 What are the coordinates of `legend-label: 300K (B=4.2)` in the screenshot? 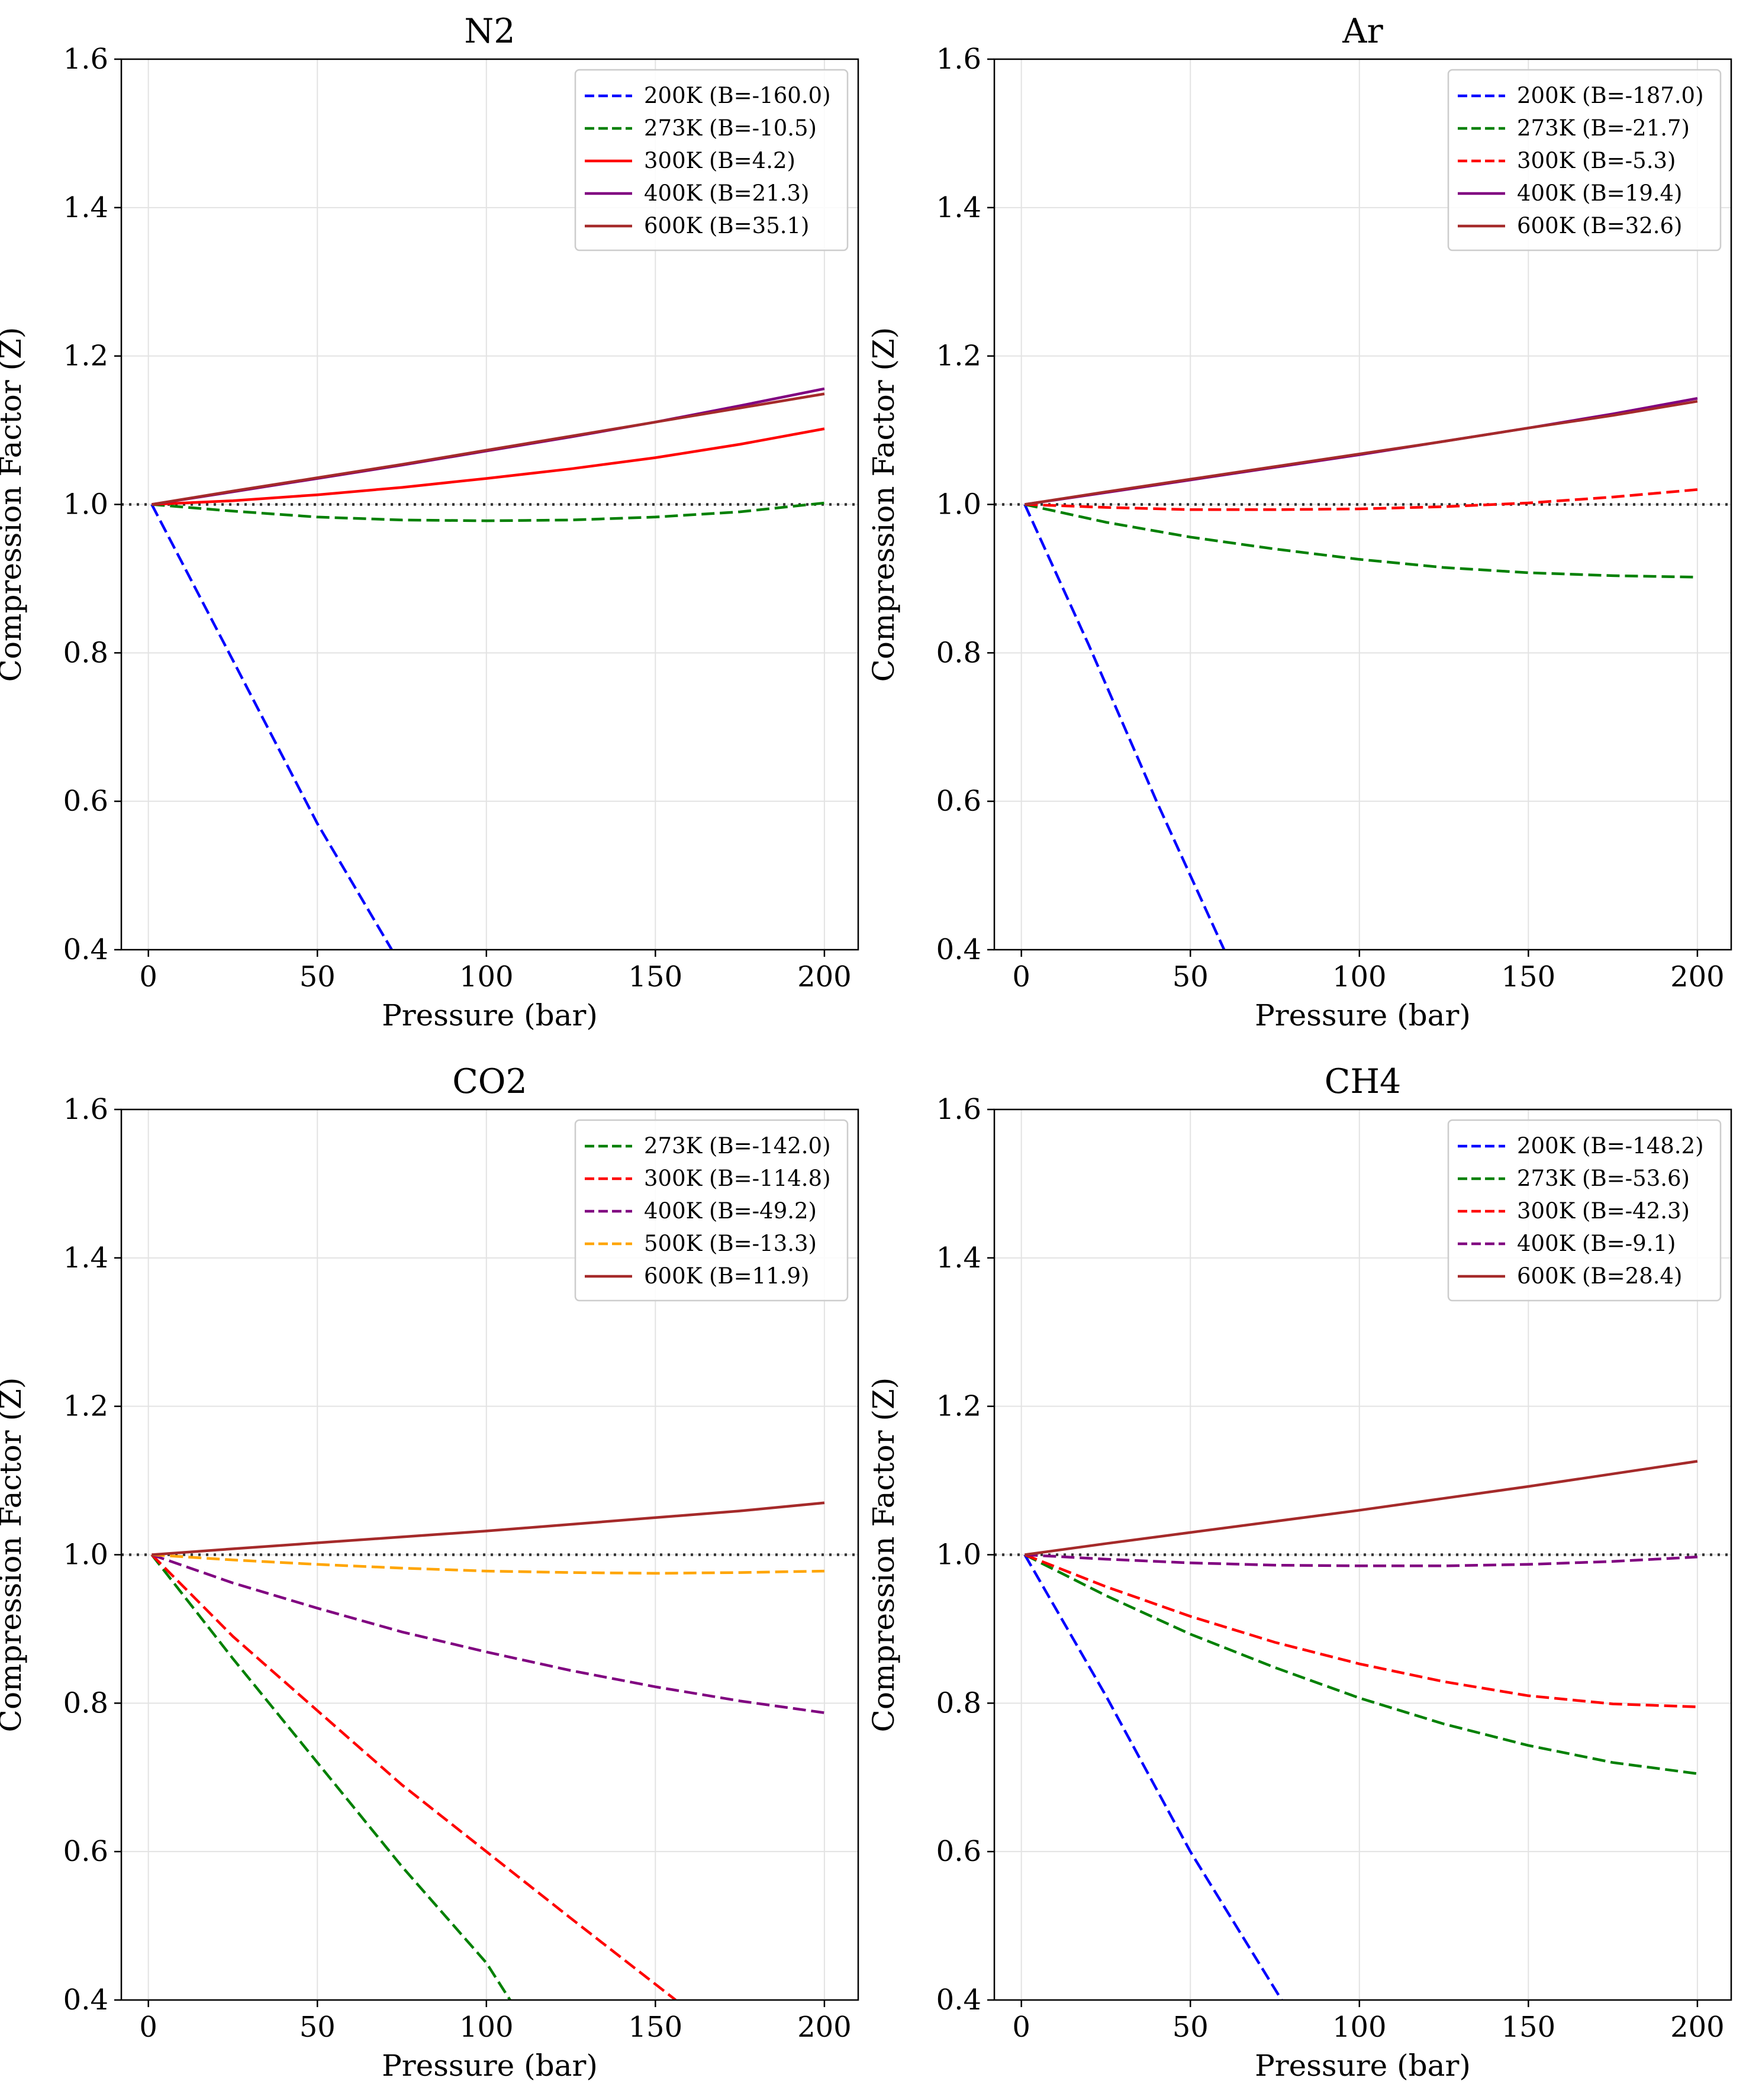 It's located at (719, 160).